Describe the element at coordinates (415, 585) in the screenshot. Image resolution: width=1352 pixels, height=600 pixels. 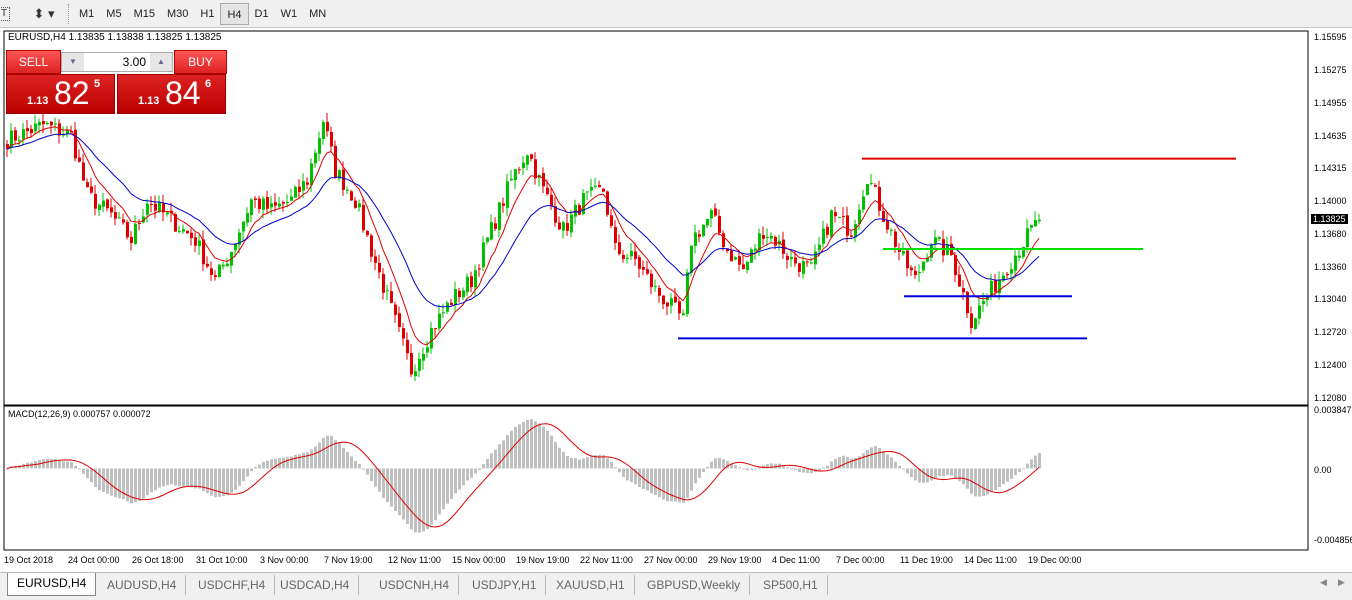
I see `tab-usdcnh-h4: USDCNH,H4` at that location.